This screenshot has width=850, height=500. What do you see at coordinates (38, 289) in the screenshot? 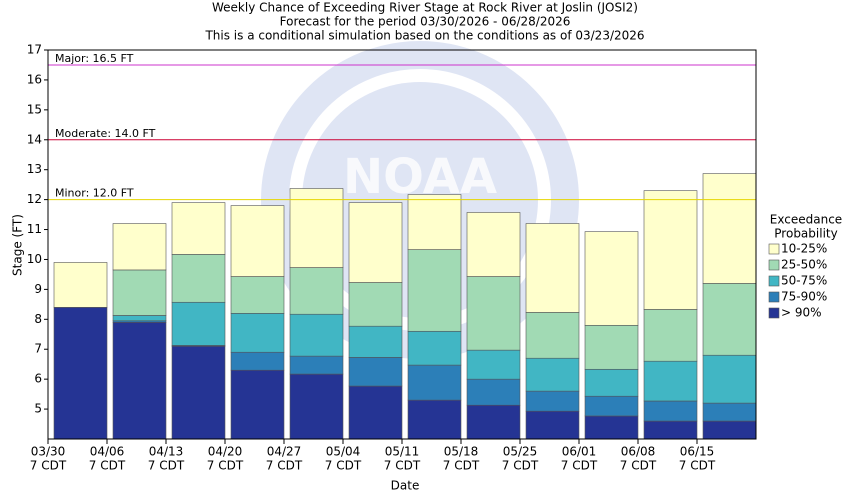
I see `y-tick-label: 9` at bounding box center [38, 289].